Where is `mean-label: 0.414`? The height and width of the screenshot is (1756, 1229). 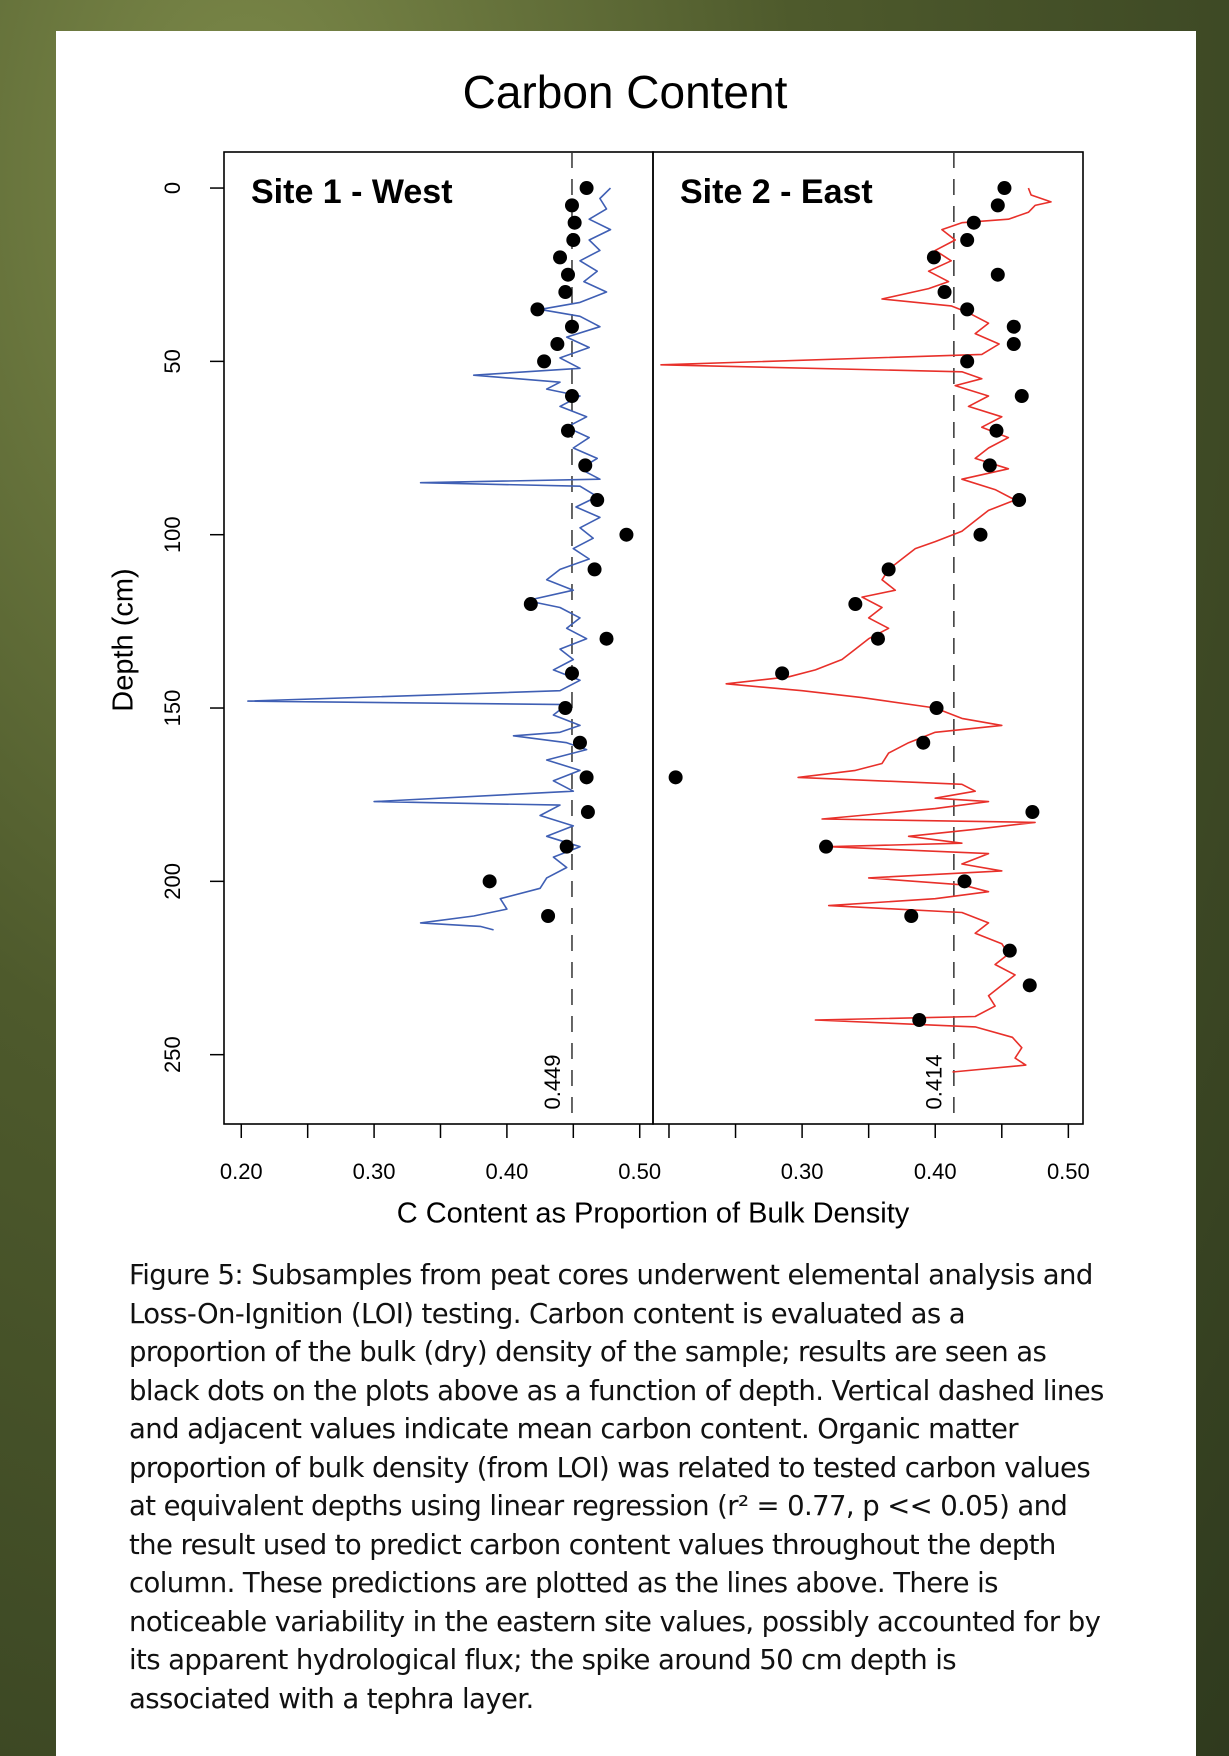 mean-label: 0.414 is located at coordinates (934, 1081).